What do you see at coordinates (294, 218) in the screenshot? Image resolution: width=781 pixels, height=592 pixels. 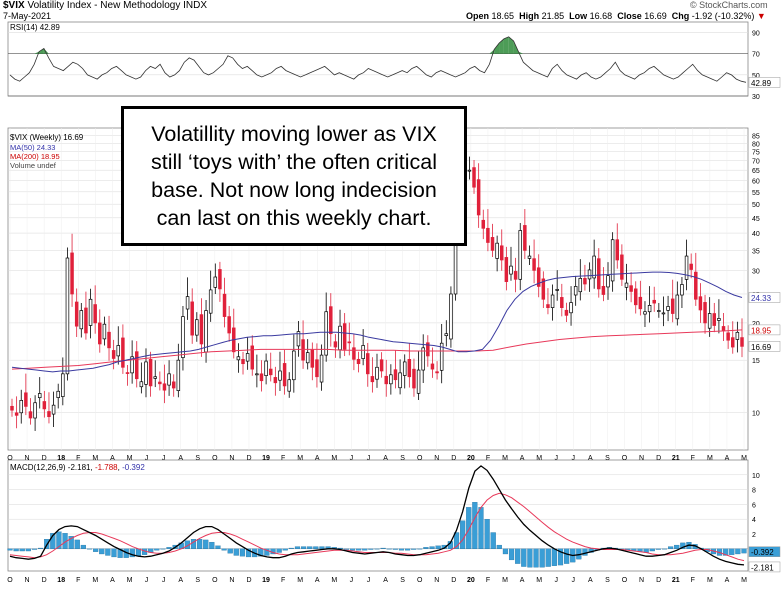 I see `annotation-line-4: can last on this weekly chart.` at bounding box center [294, 218].